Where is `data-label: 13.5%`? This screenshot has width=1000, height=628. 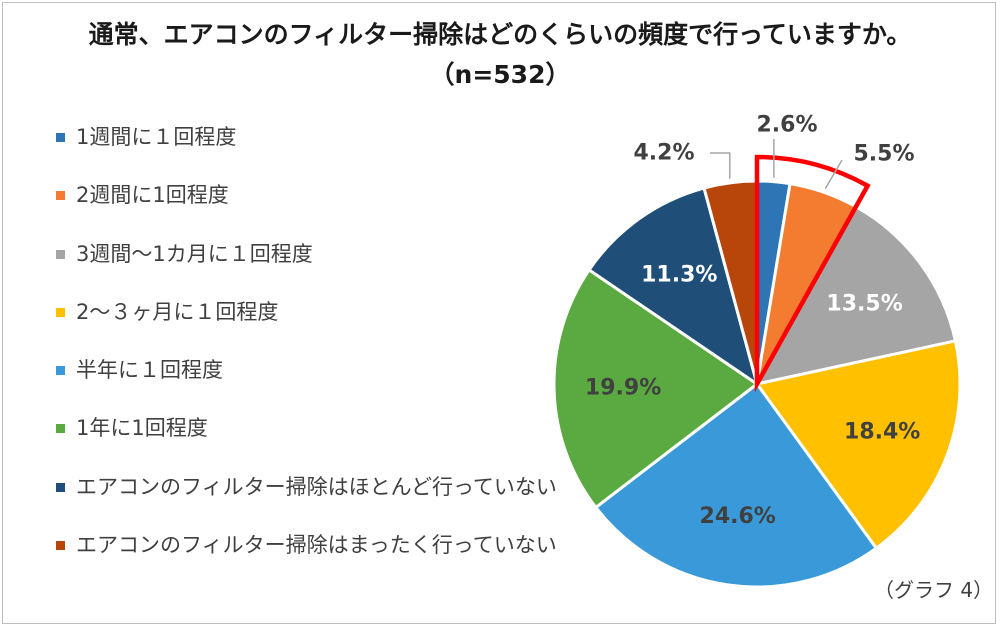
data-label: 13.5% is located at coordinates (864, 304).